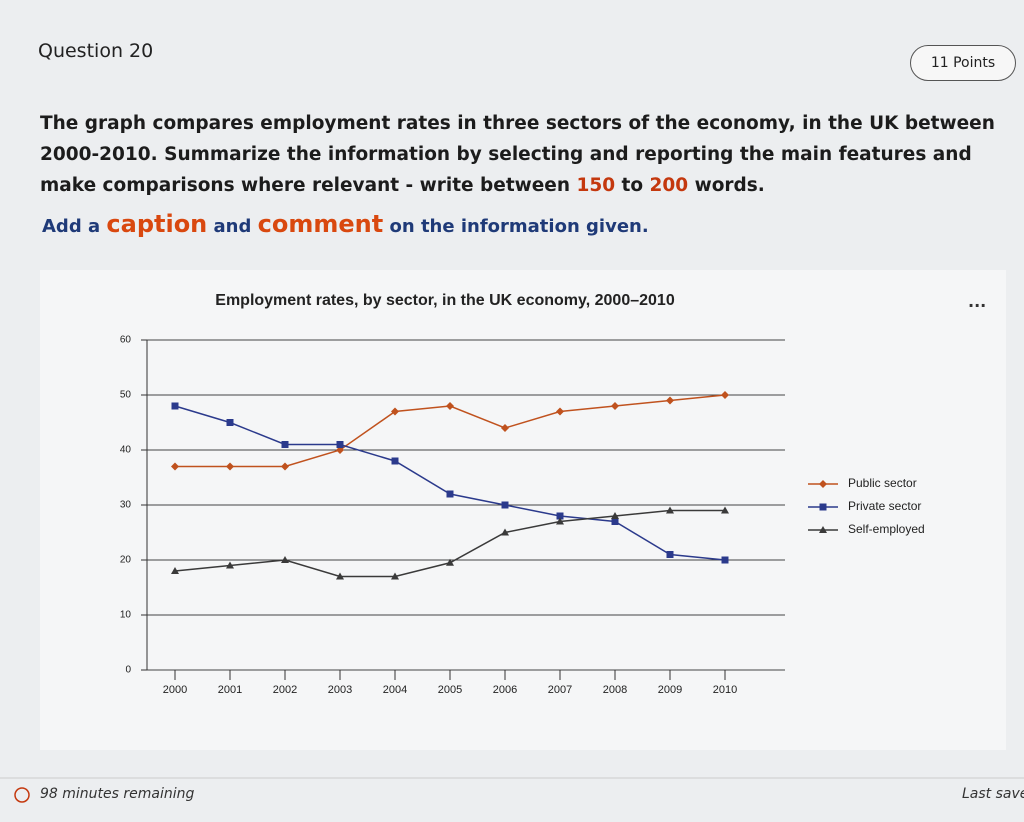 The image size is (1024, 822). What do you see at coordinates (22, 795) in the screenshot?
I see `timer-icon` at bounding box center [22, 795].